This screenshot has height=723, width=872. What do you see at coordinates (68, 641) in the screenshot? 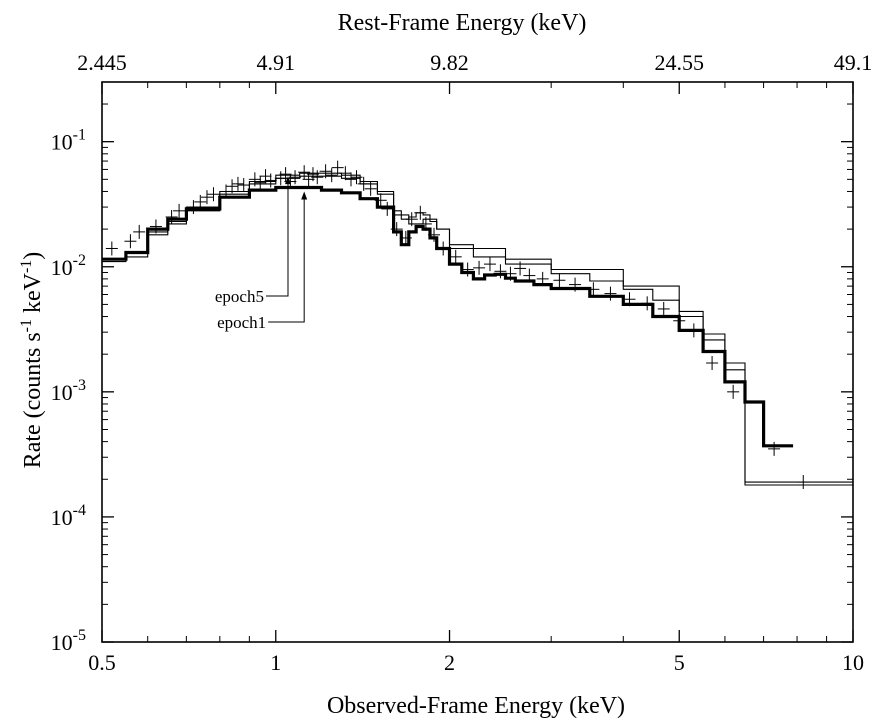
I see `y-tick-label: 10⁻⁵` at bounding box center [68, 641].